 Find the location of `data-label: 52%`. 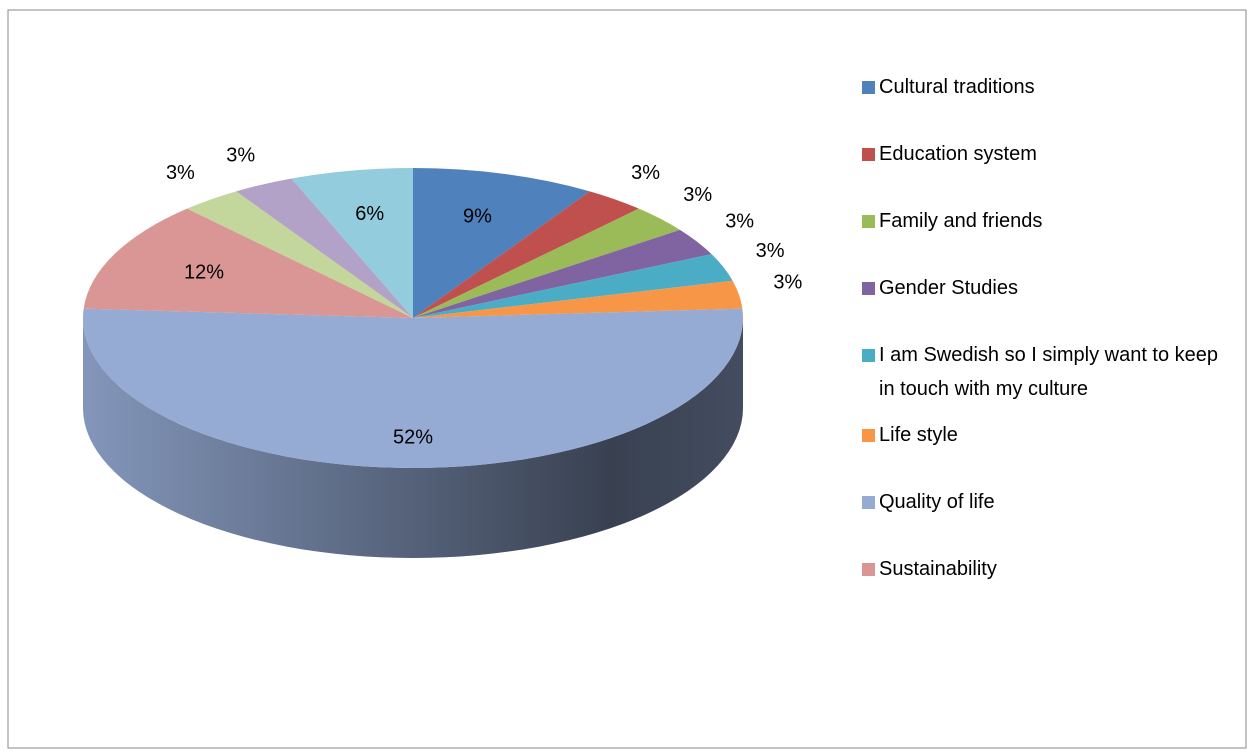

data-label: 52% is located at coordinates (413, 437).